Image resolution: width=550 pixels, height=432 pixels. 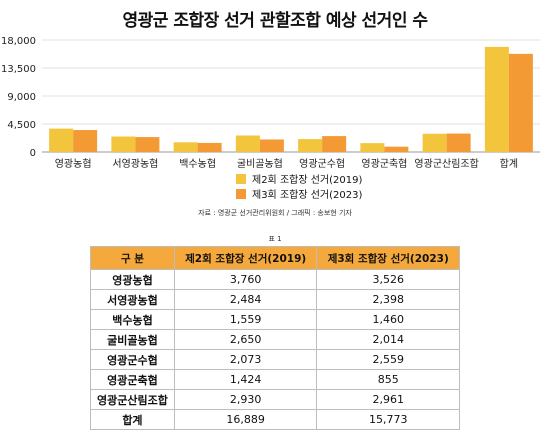 What do you see at coordinates (135, 163) in the screenshot?
I see `x-tick-label: 서영광농협` at bounding box center [135, 163].